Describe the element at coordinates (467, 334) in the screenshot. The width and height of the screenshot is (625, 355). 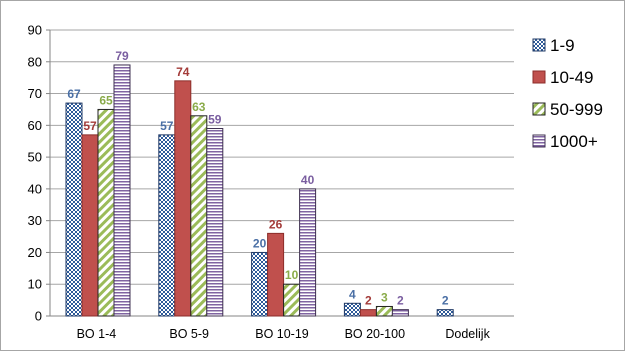
I see `x-tick-label: Dodelijk` at that location.